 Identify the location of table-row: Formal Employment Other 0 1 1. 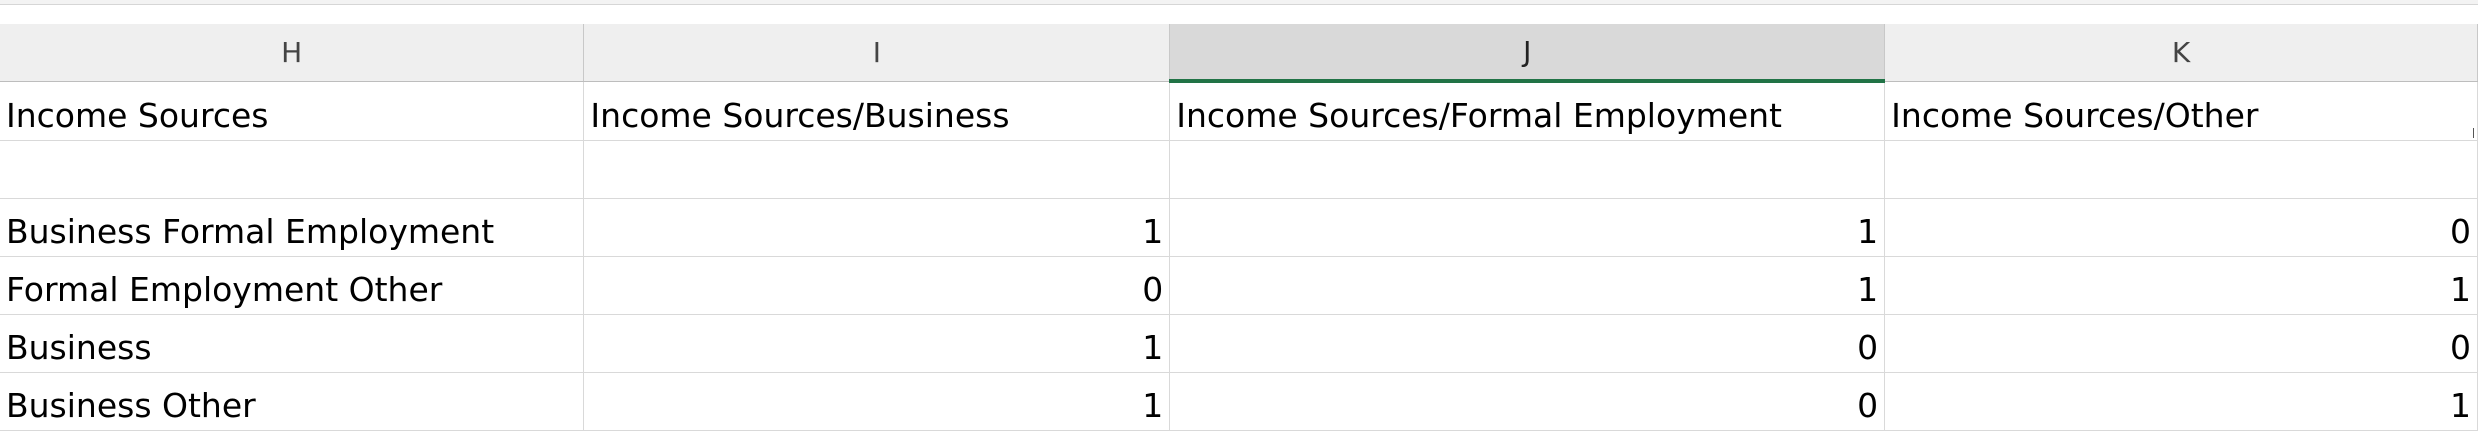
(1239, 285).